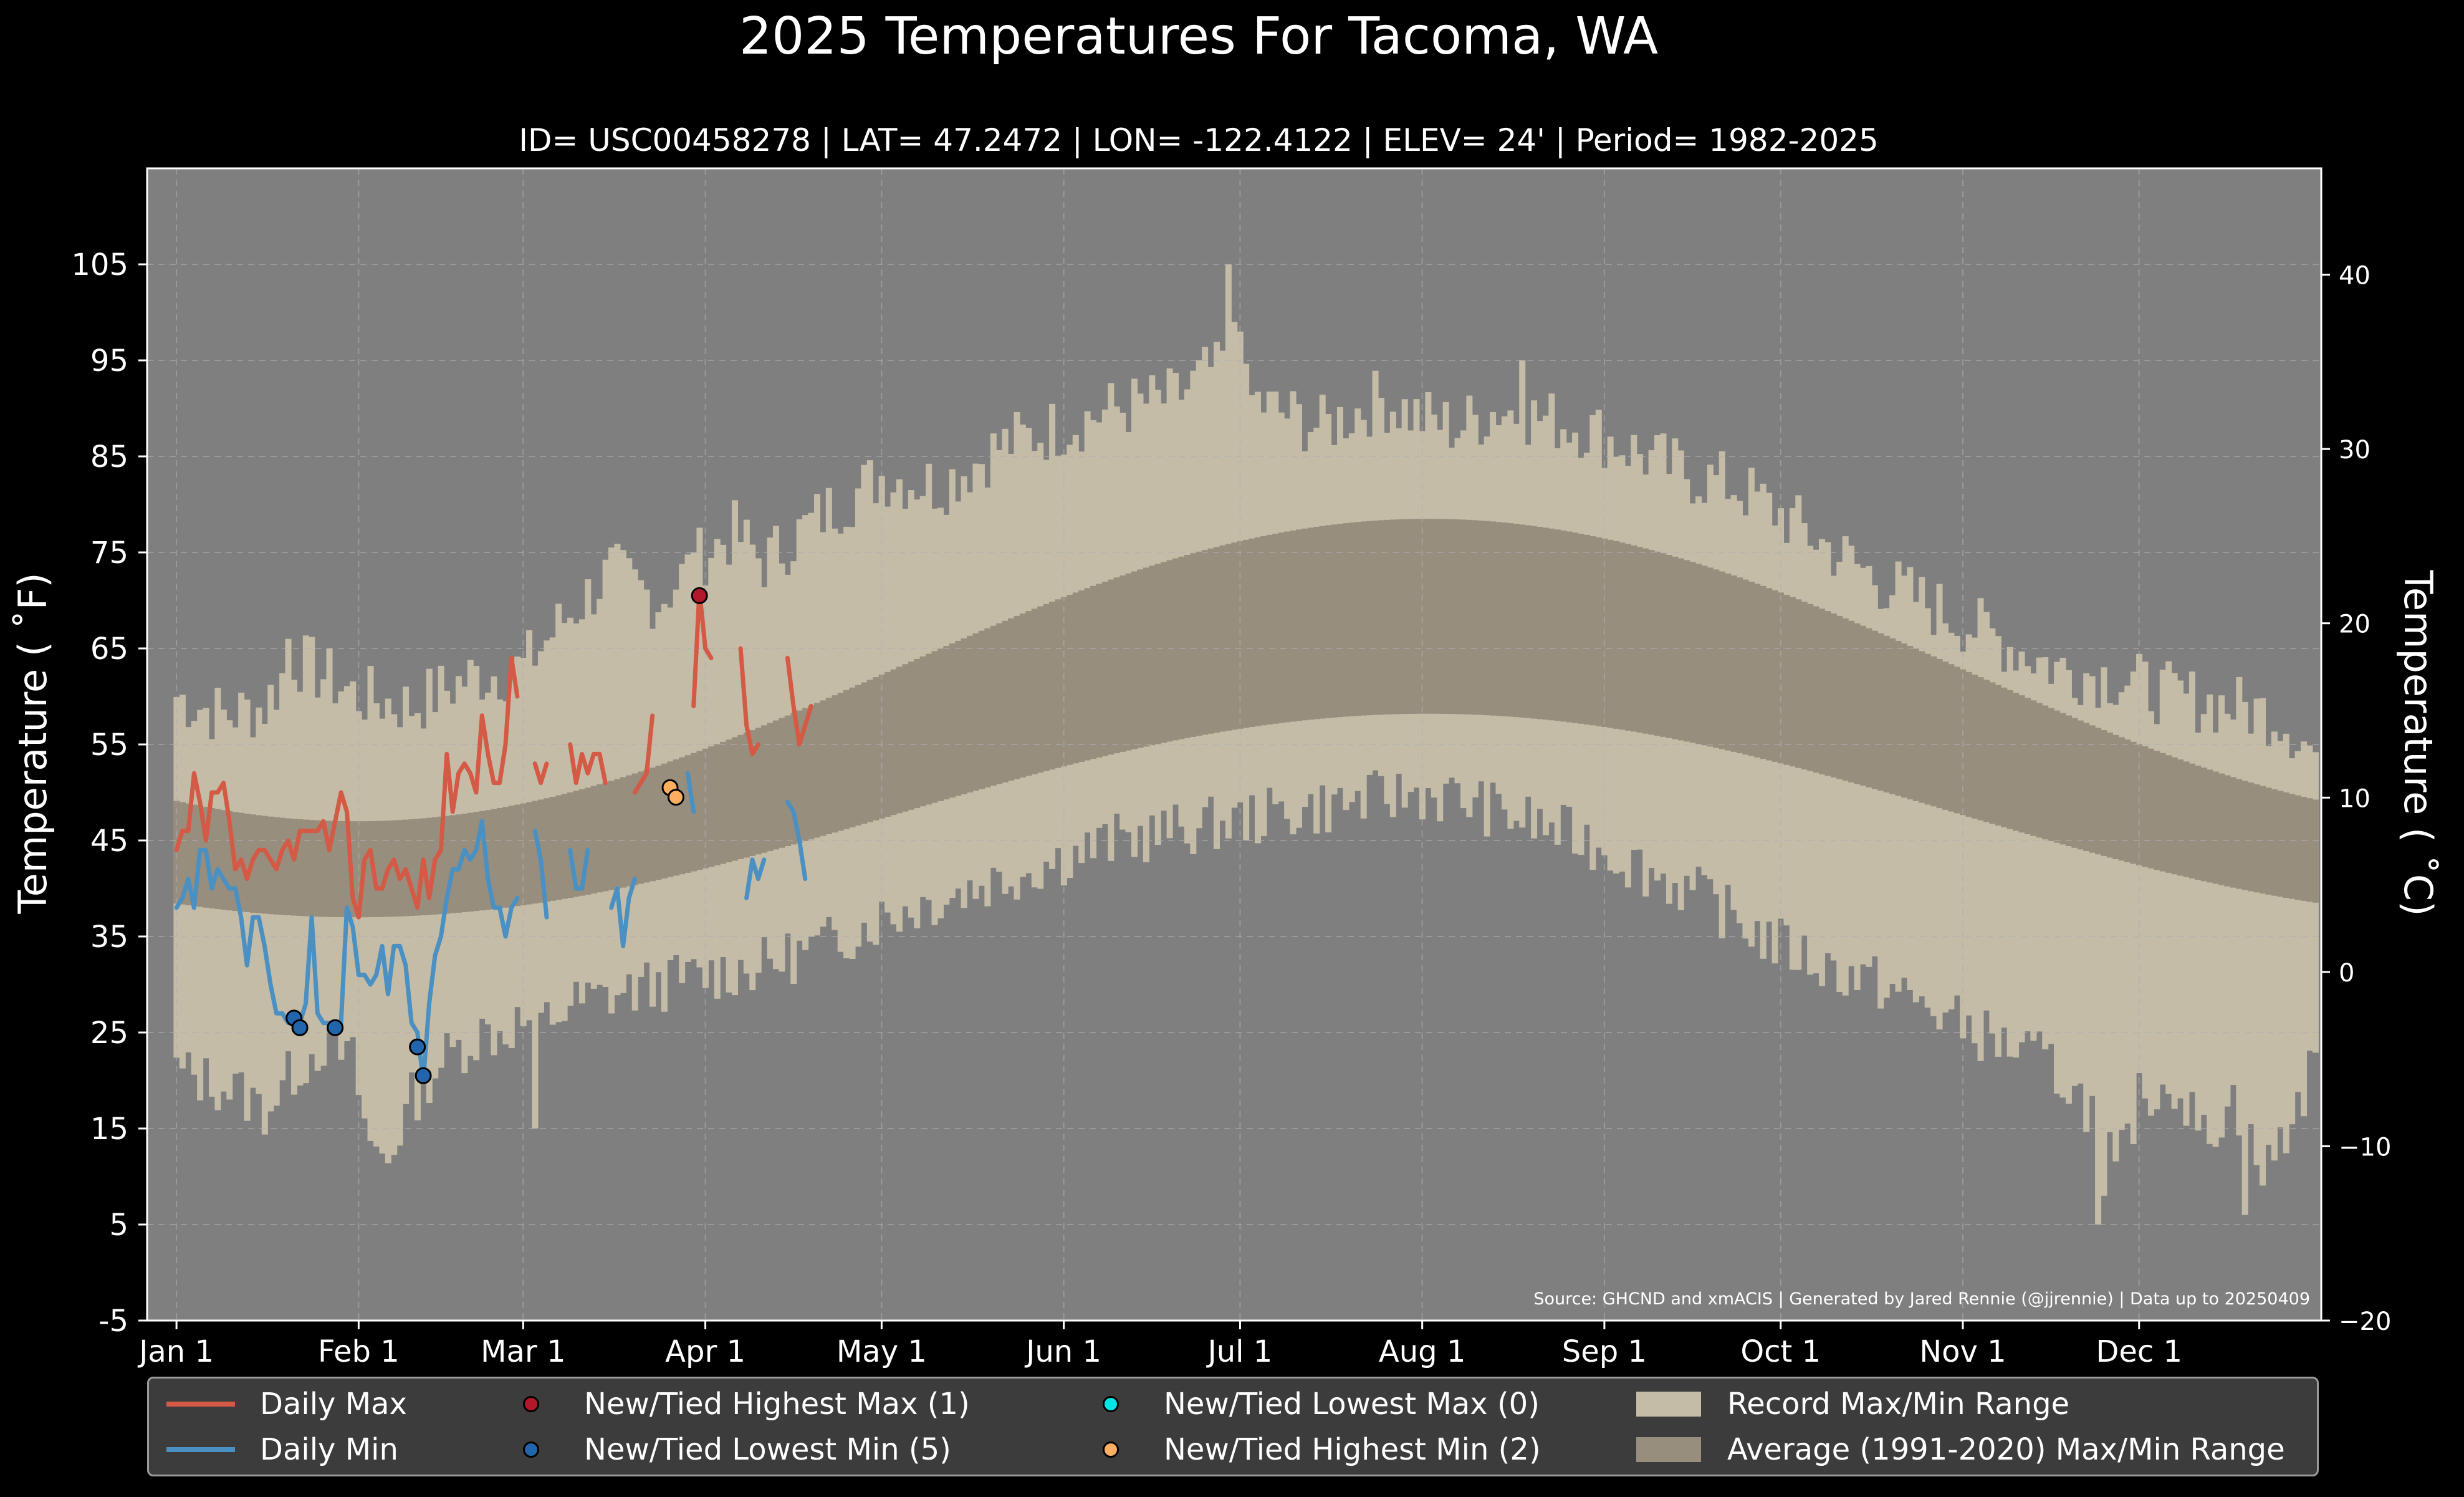  Describe the element at coordinates (113, 1321) in the screenshot. I see `y-tick-label: -5` at that location.